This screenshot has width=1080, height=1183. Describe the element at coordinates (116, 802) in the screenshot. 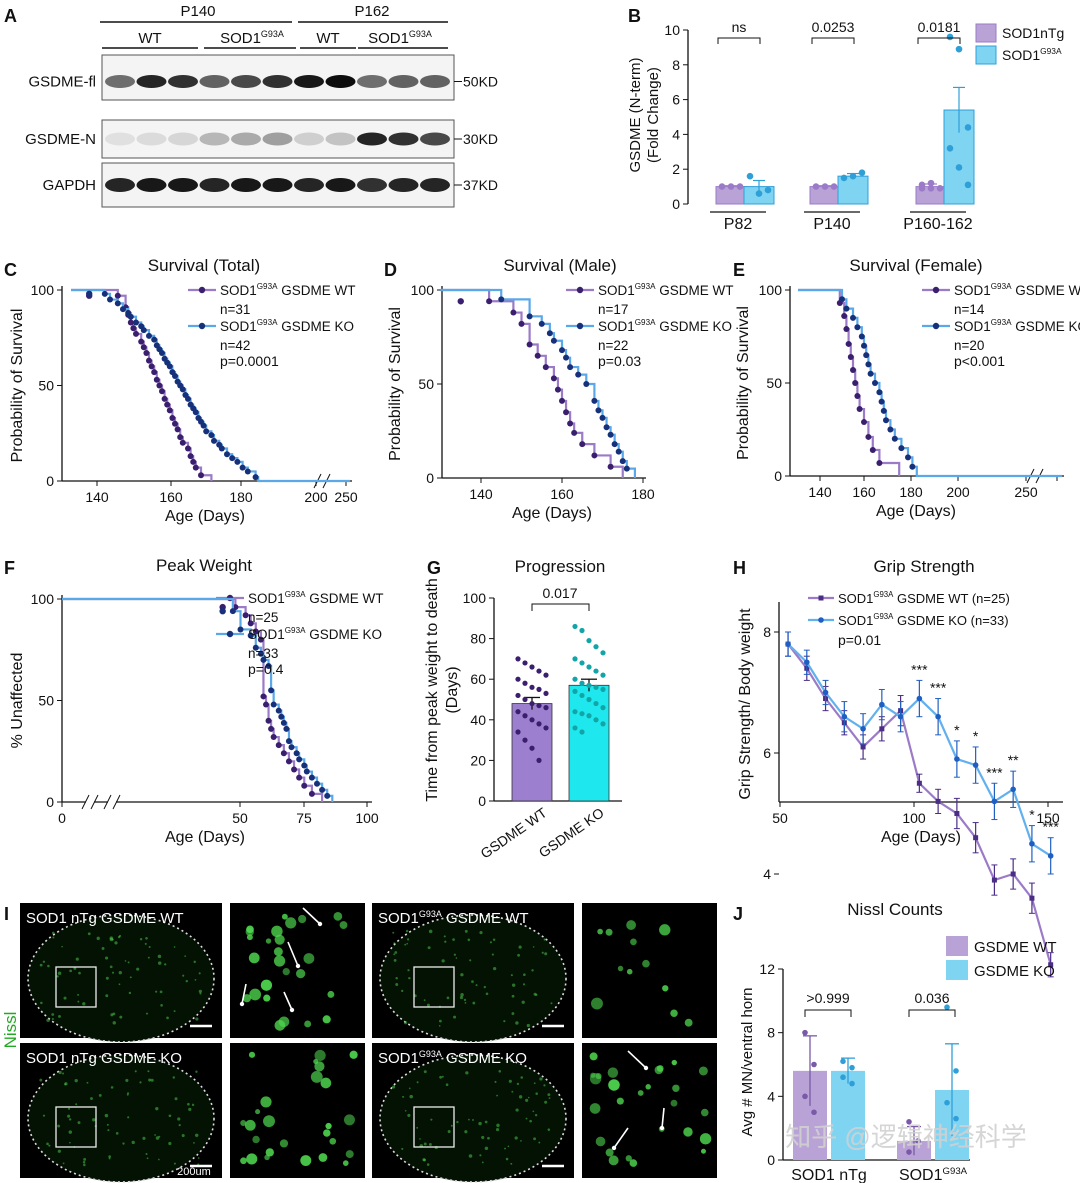

I see `axis-break` at that location.